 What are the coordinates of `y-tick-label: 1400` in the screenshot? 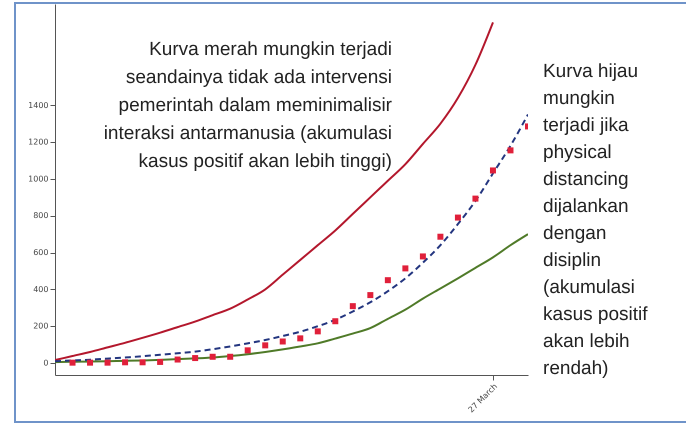 It's located at (38, 105).